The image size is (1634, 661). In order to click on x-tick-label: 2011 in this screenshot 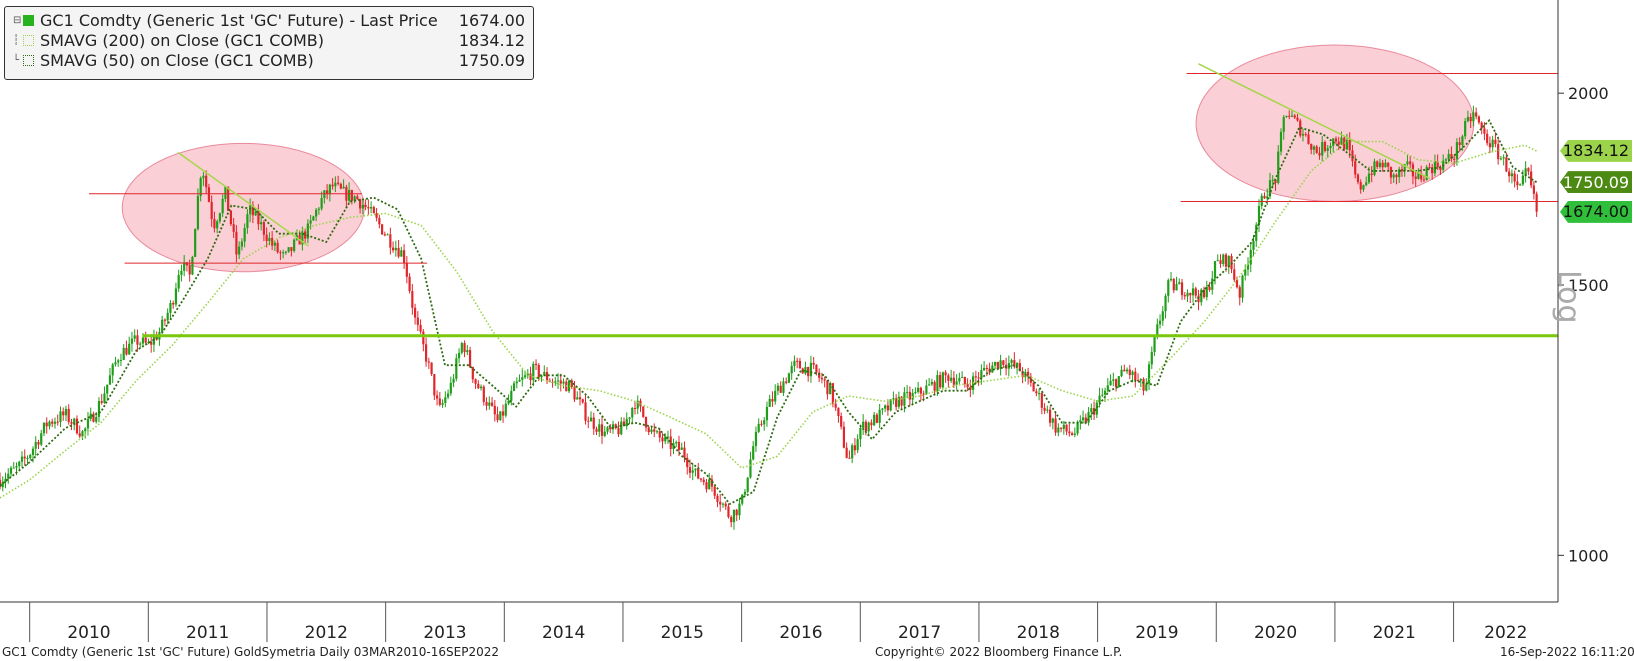, I will do `click(207, 633)`.